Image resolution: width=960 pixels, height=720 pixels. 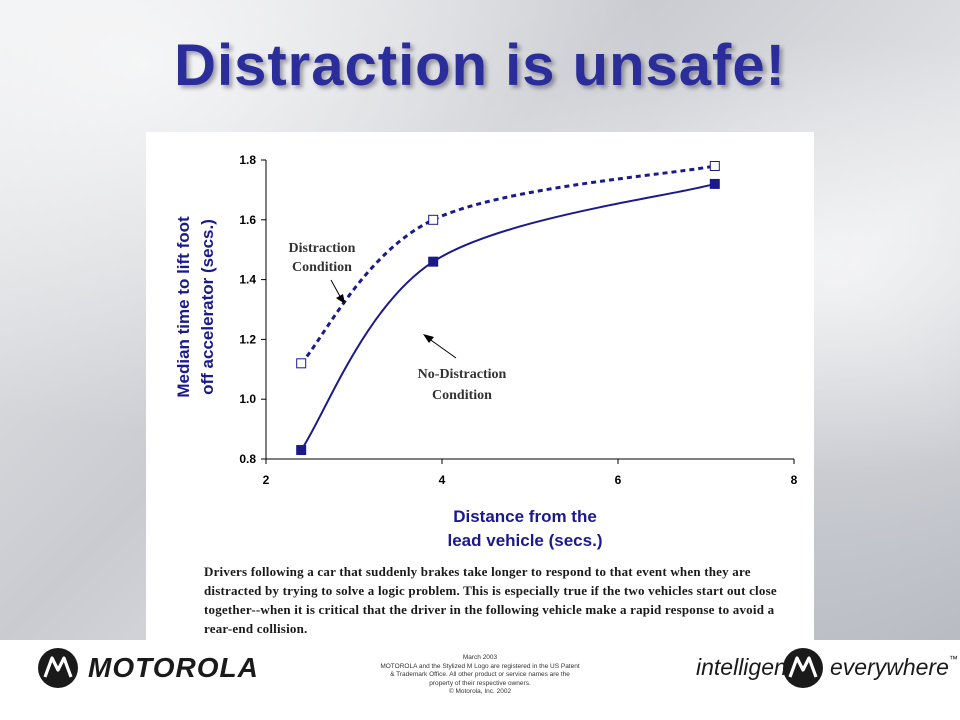 I want to click on tagline-everywhere: everywhere™, so click(x=894, y=667).